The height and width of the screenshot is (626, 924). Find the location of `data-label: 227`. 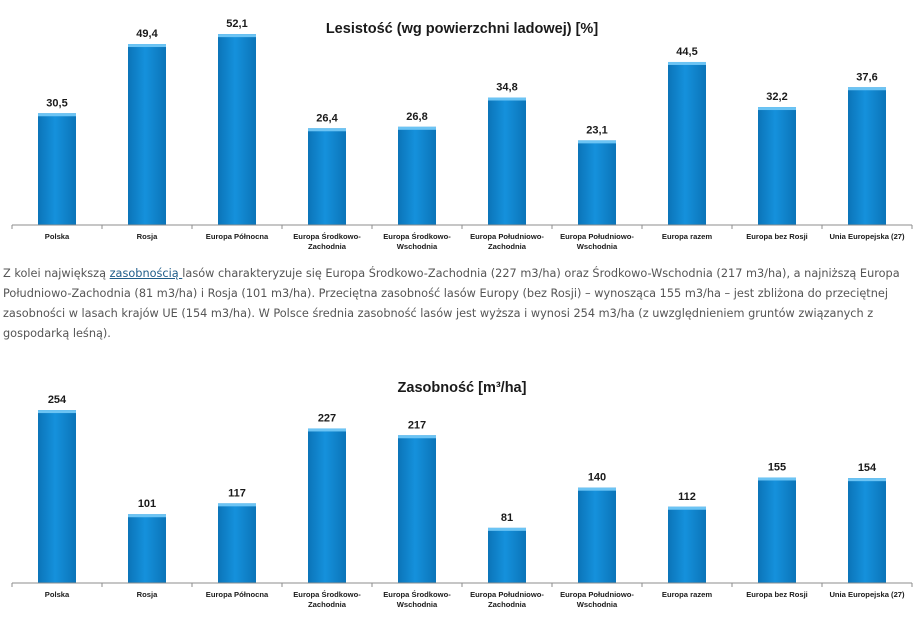

data-label: 227 is located at coordinates (327, 418).